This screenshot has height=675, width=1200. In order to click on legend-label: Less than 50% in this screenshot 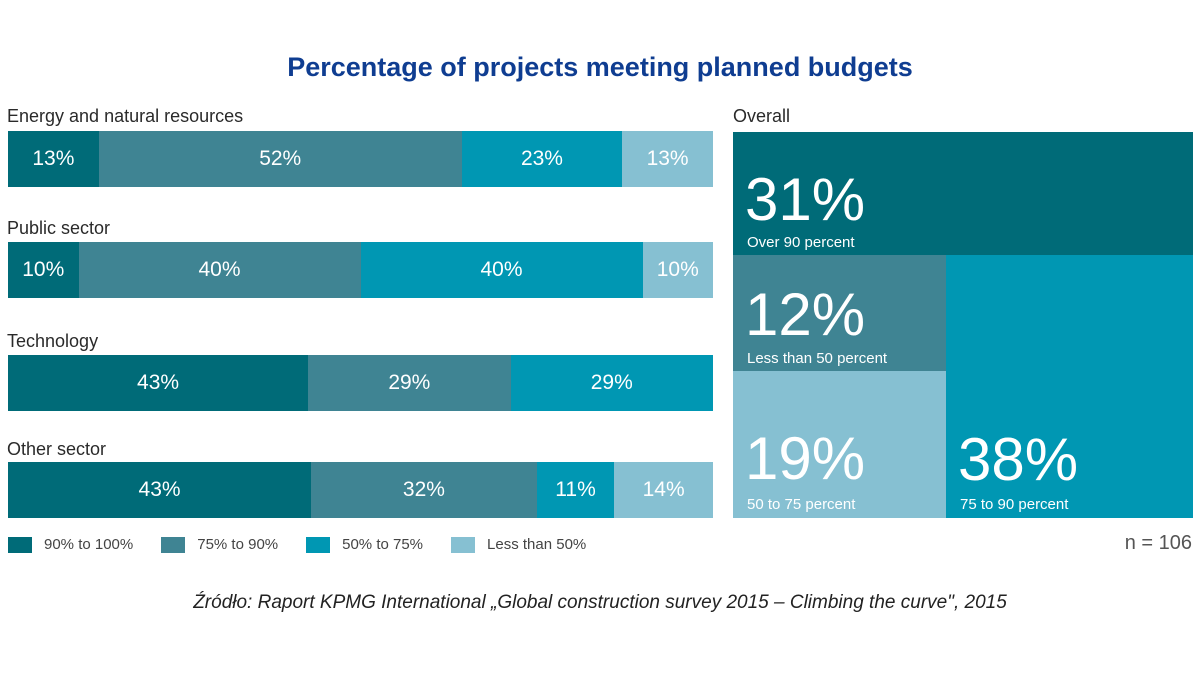, I will do `click(537, 544)`.